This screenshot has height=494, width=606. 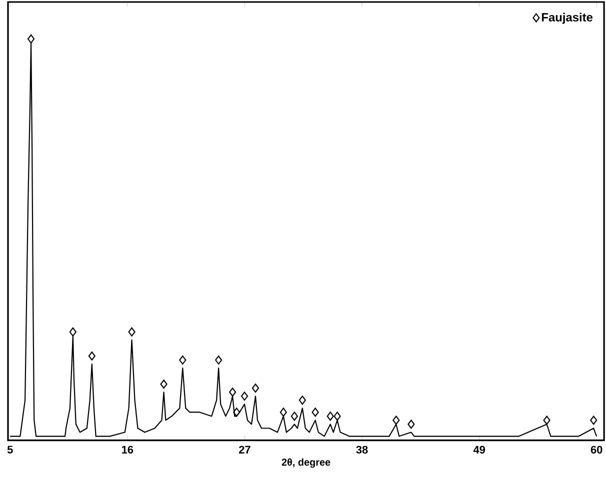 What do you see at coordinates (10, 450) in the screenshot?
I see `x-tick-label: 5` at bounding box center [10, 450].